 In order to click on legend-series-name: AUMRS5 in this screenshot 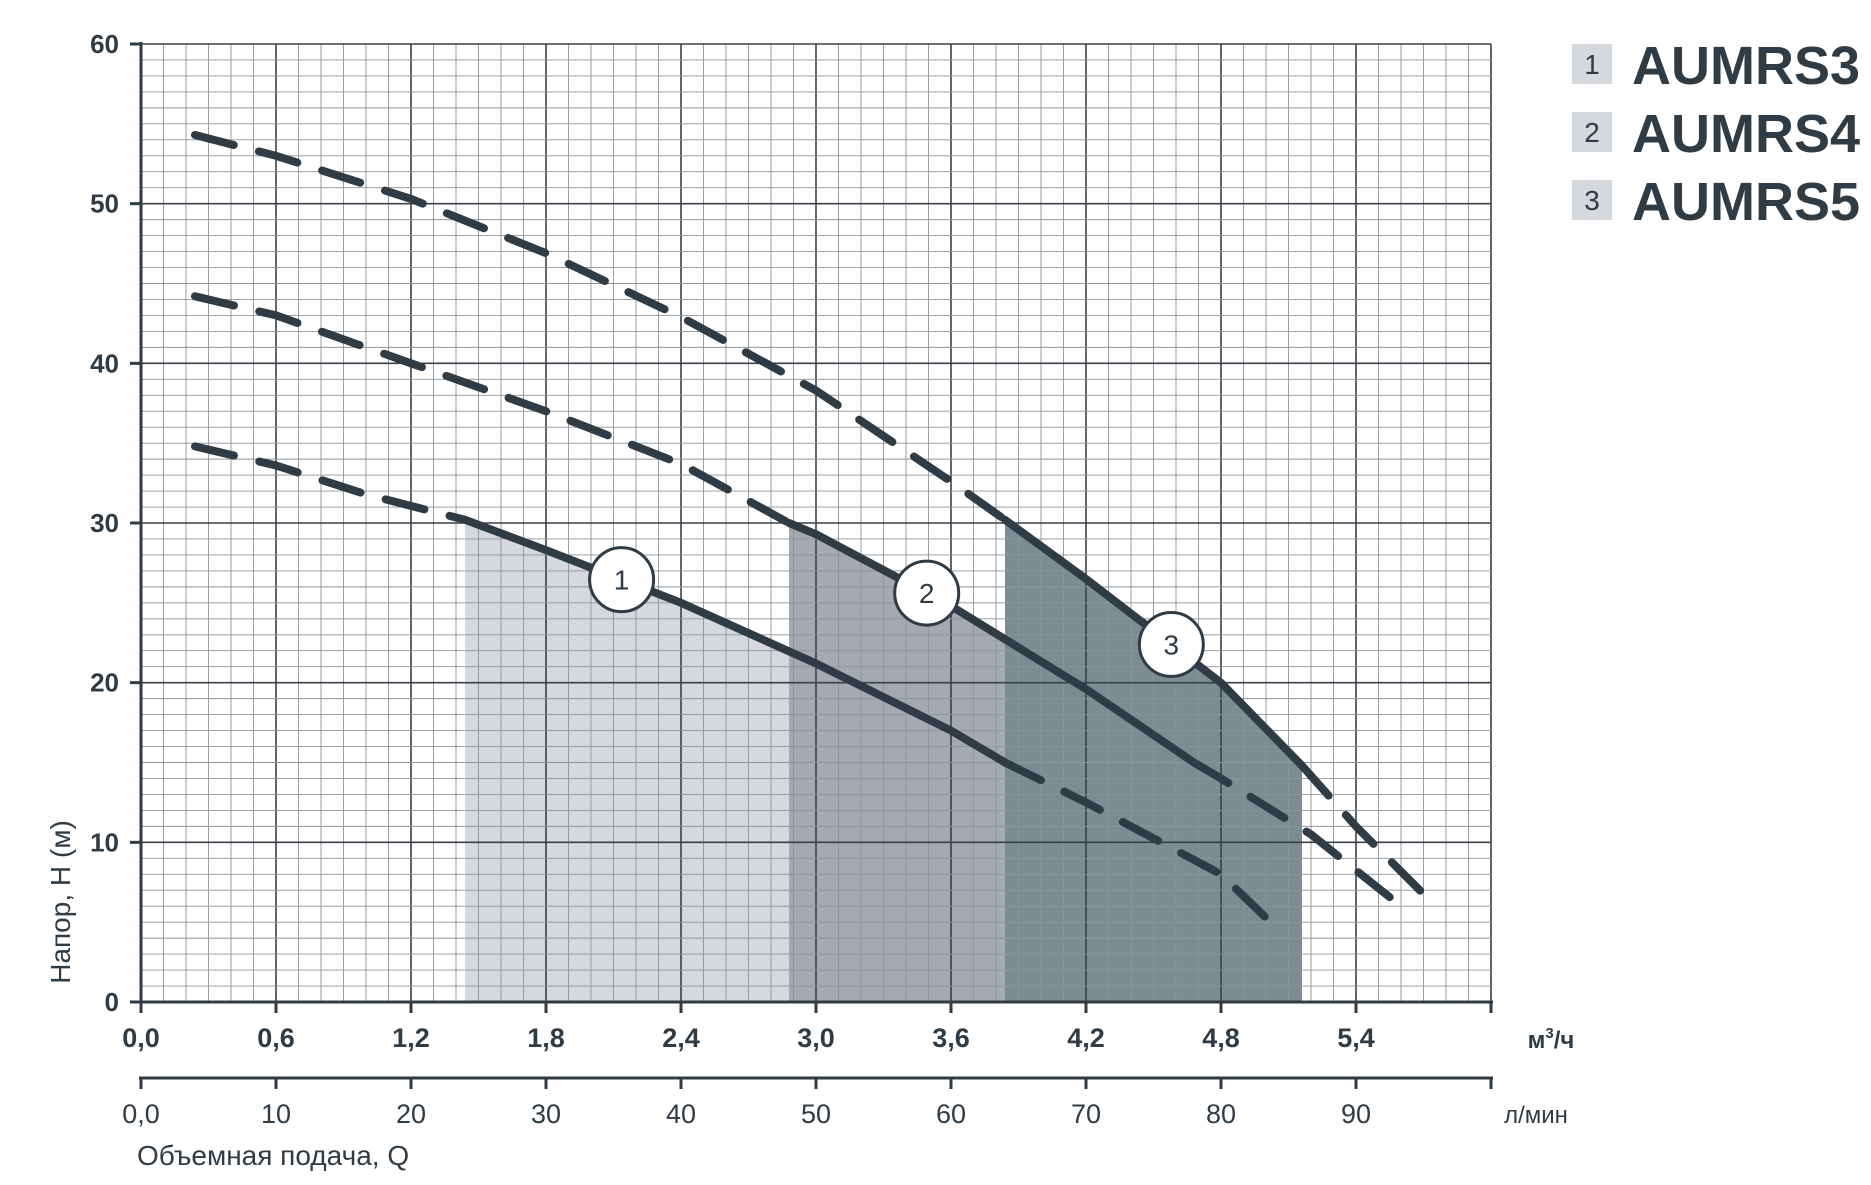, I will do `click(1746, 202)`.